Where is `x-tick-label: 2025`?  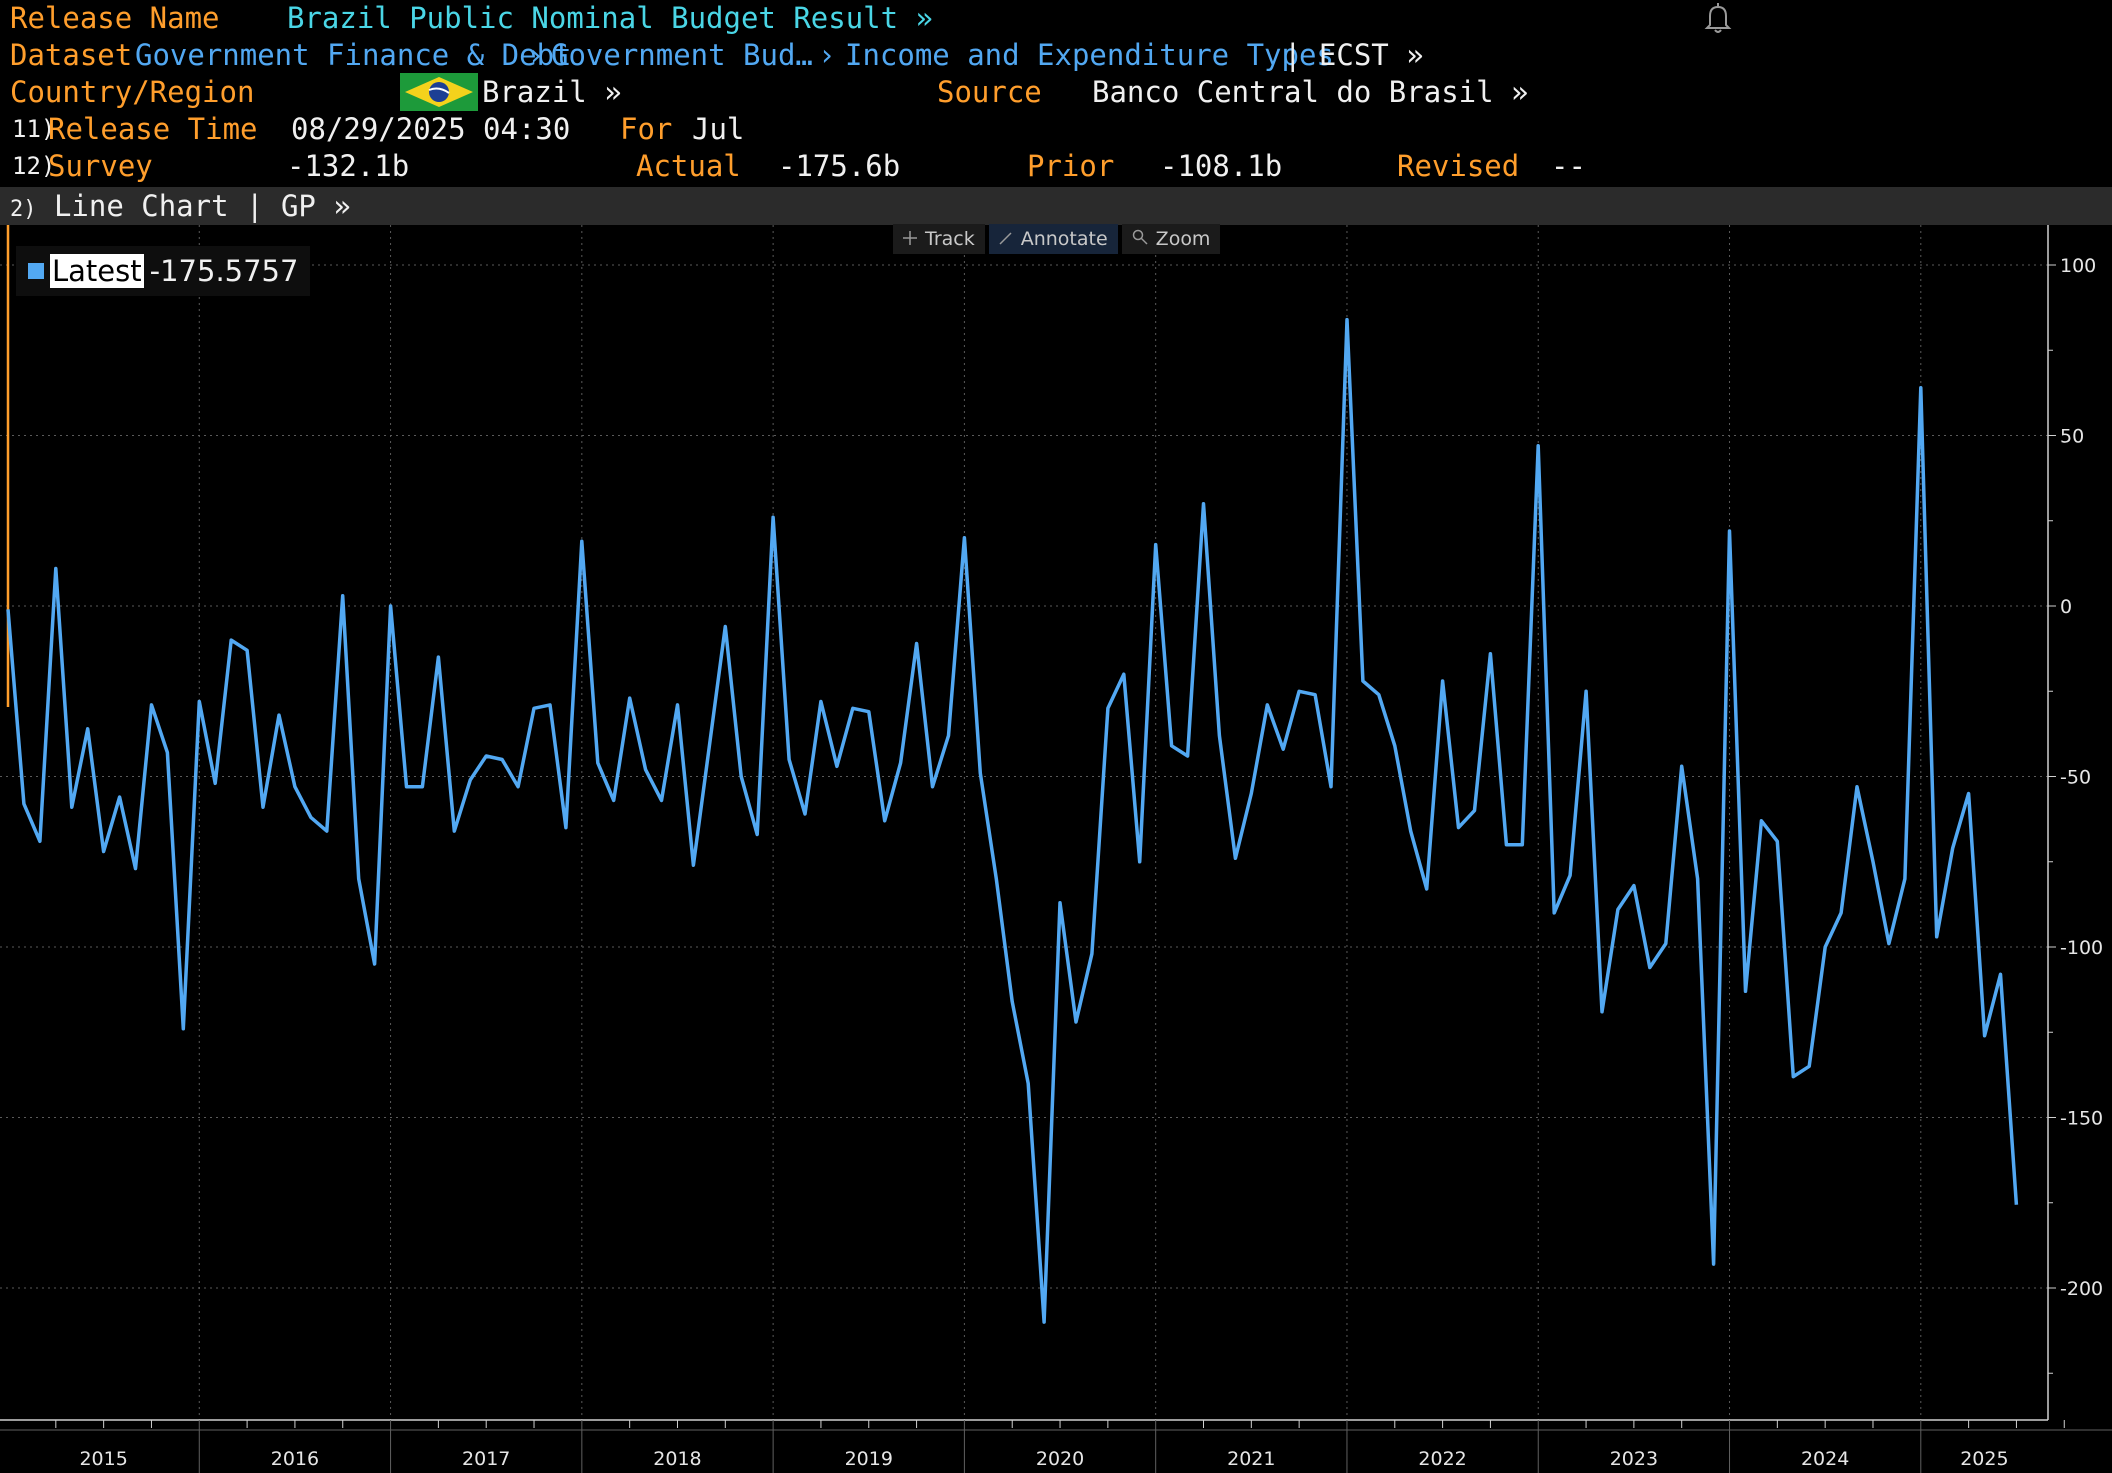
x-tick-label: 2025 is located at coordinates (1984, 1459).